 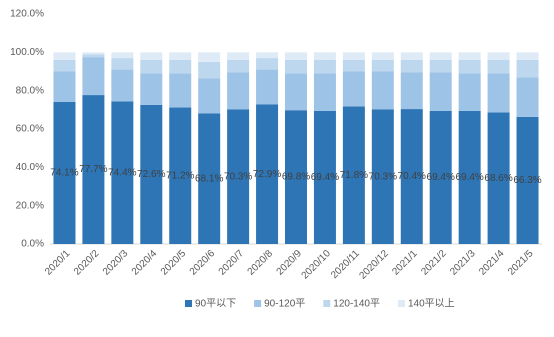 What do you see at coordinates (30, 129) in the screenshot?
I see `y-tick-label: 60.0%` at bounding box center [30, 129].